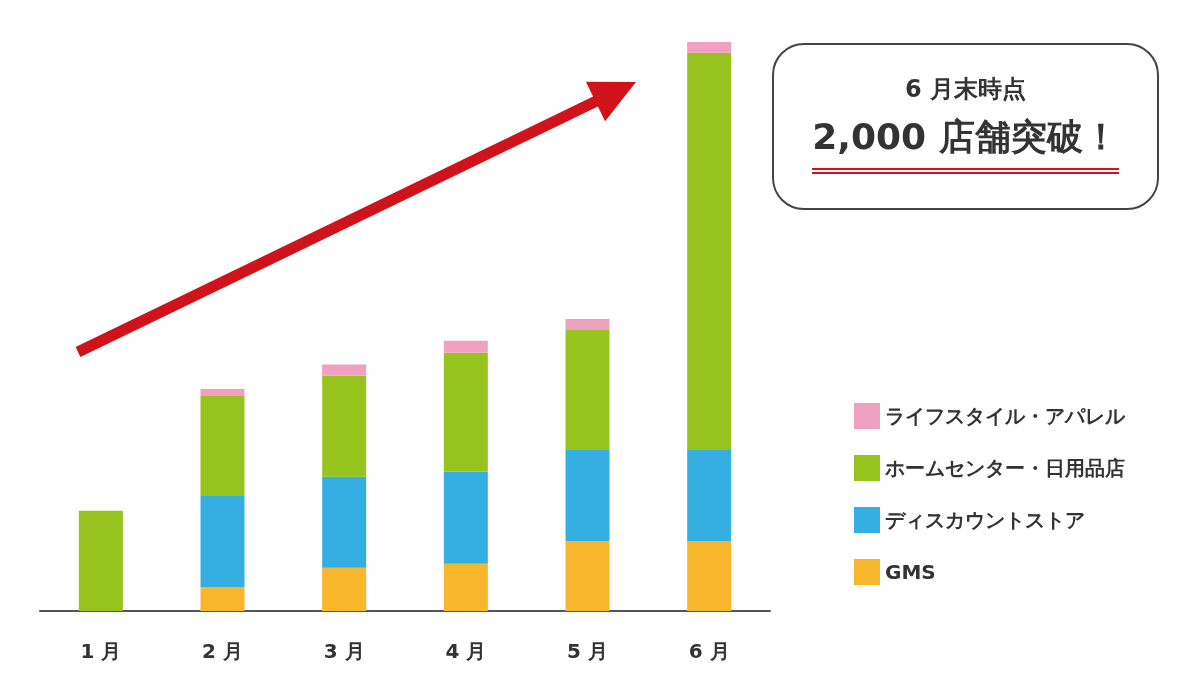  Describe the element at coordinates (344, 651) in the screenshot. I see `x-tick-label: 3 月` at that location.